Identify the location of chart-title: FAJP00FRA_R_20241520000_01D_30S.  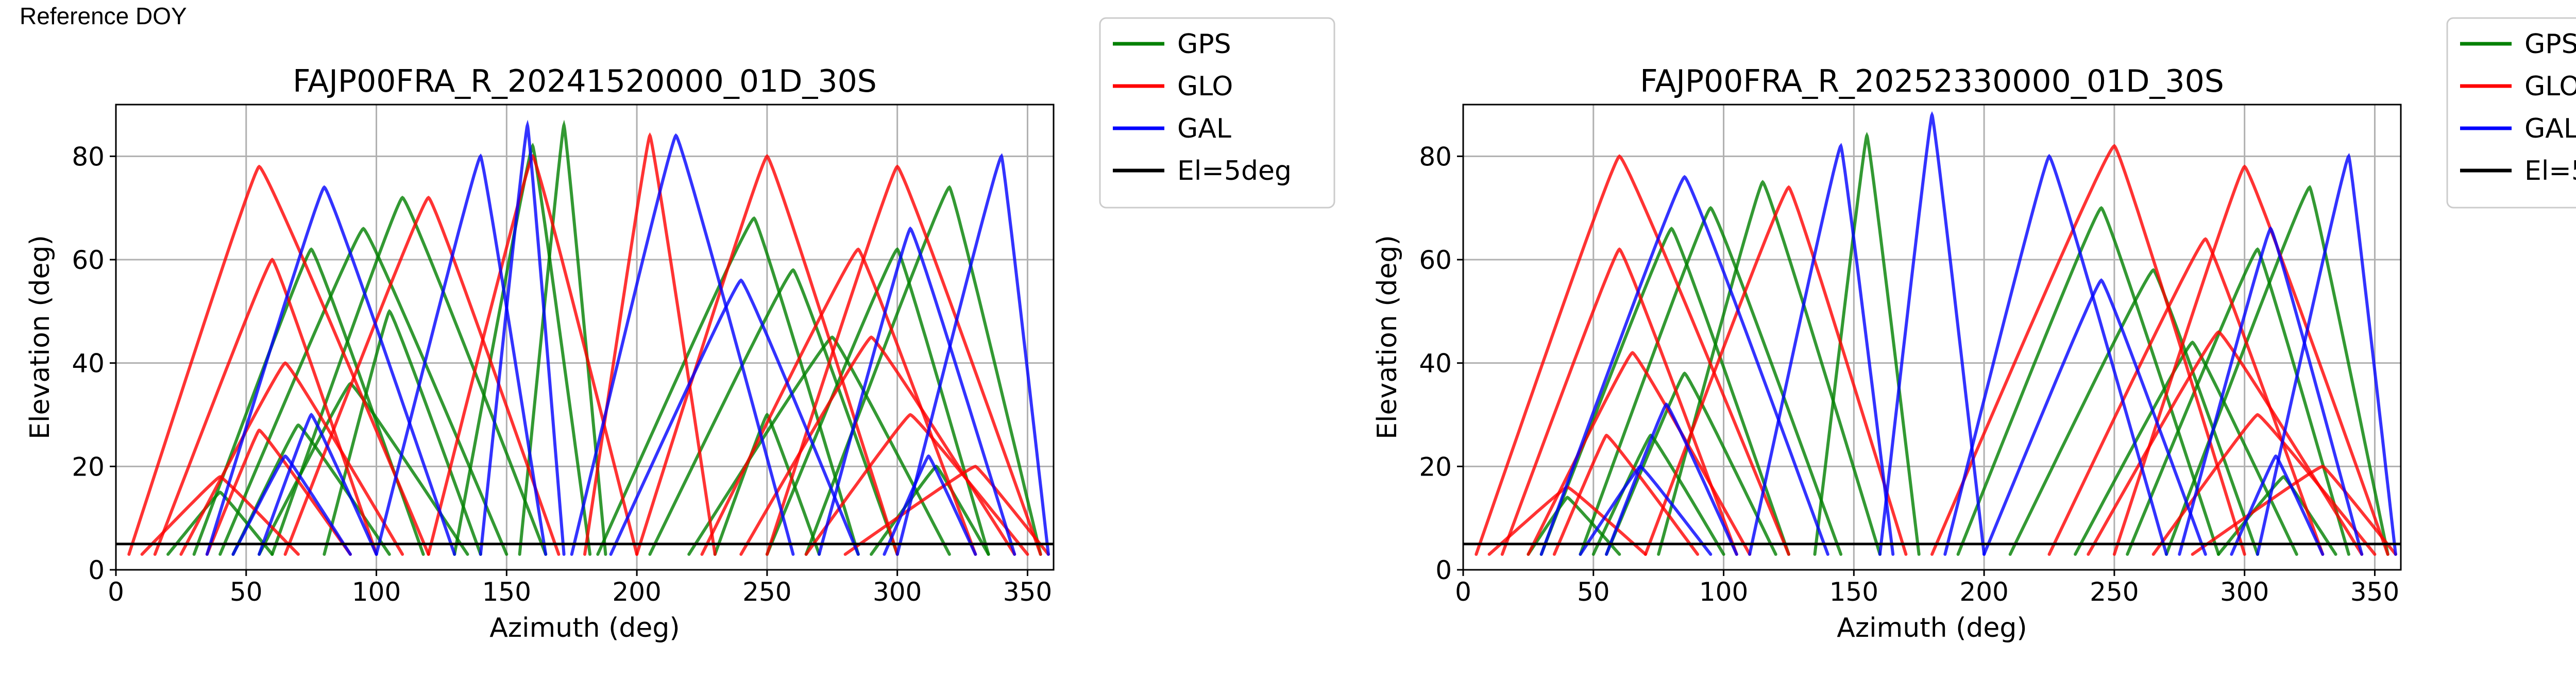
(585, 81).